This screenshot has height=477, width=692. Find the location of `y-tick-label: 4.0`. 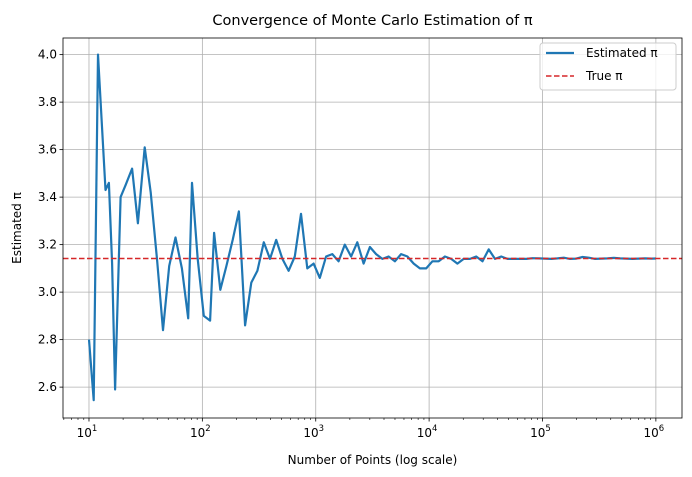

y-tick-label: 4.0 is located at coordinates (47, 55).